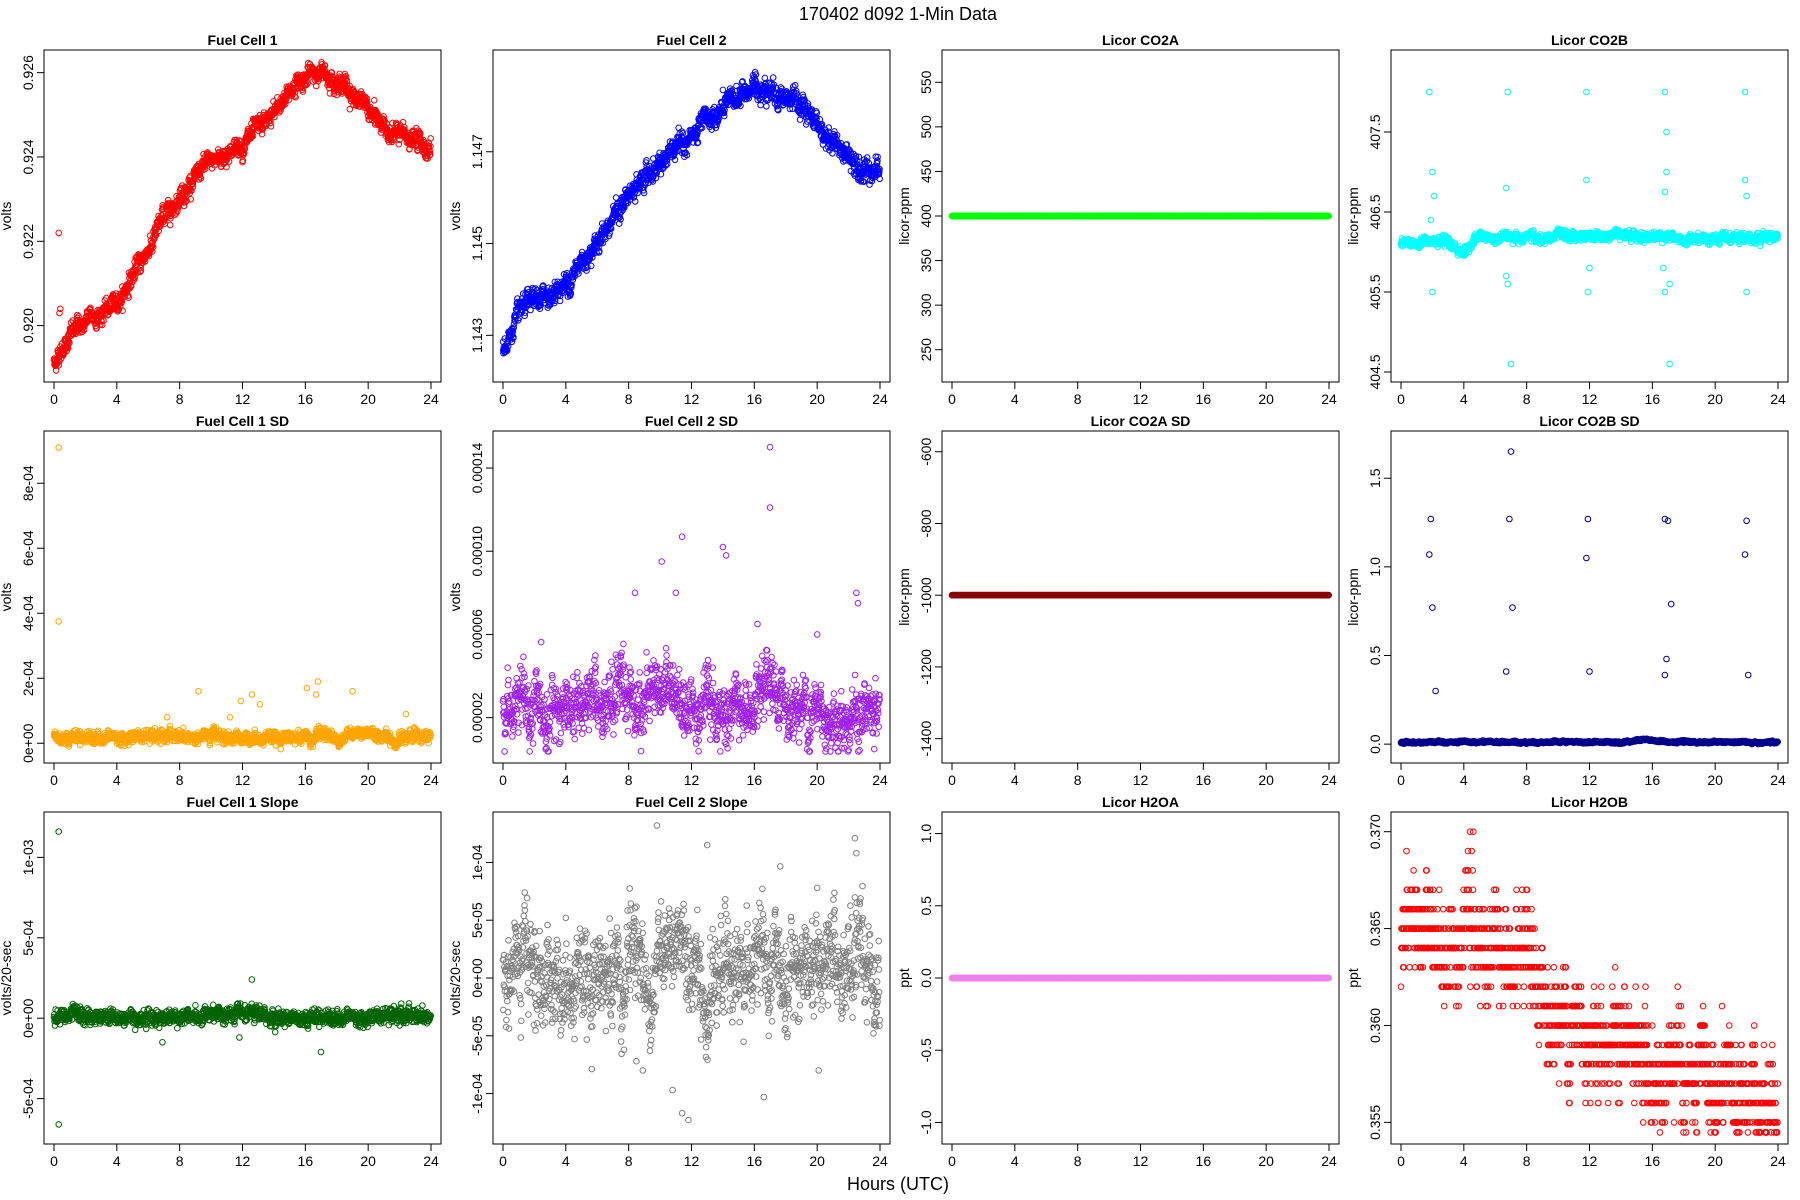  Describe the element at coordinates (1140, 216) in the screenshot. I see `data-points-co2a` at that location.